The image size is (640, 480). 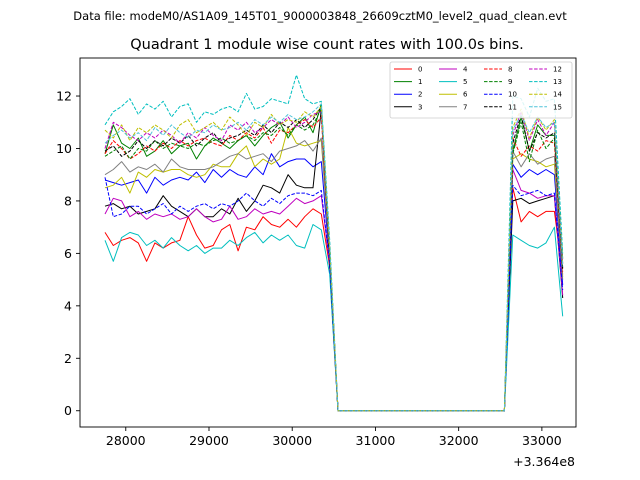 I want to click on legend-label-5: 5, so click(x=465, y=82).